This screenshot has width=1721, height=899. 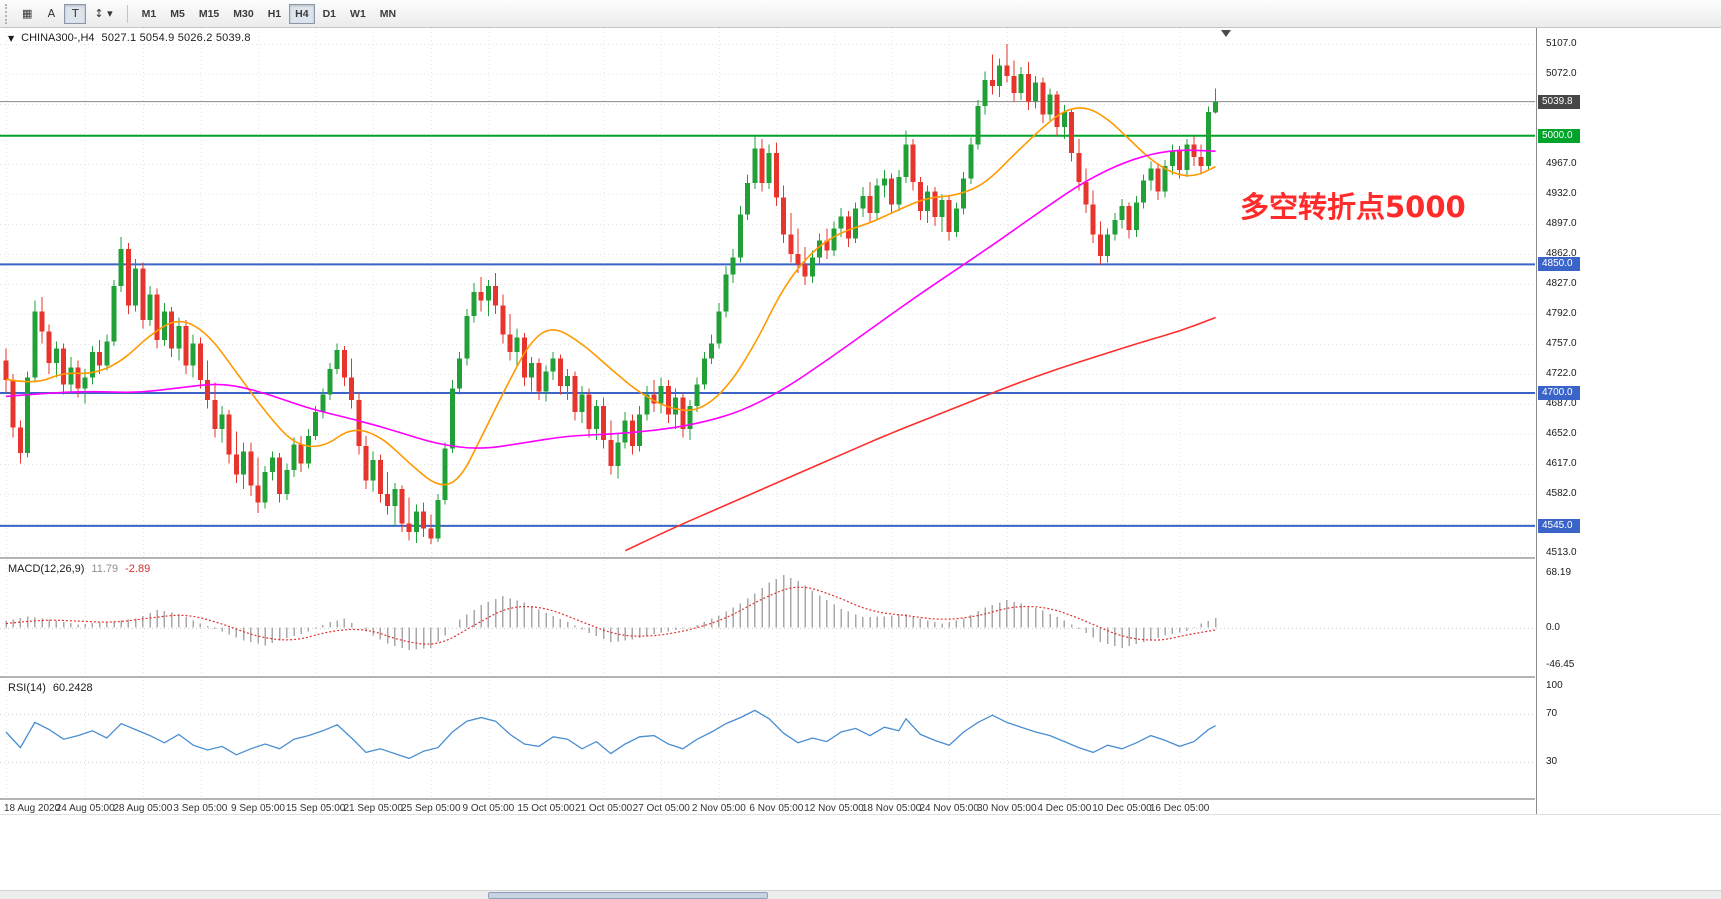 I want to click on timeframe-h4: H4, so click(x=302, y=13).